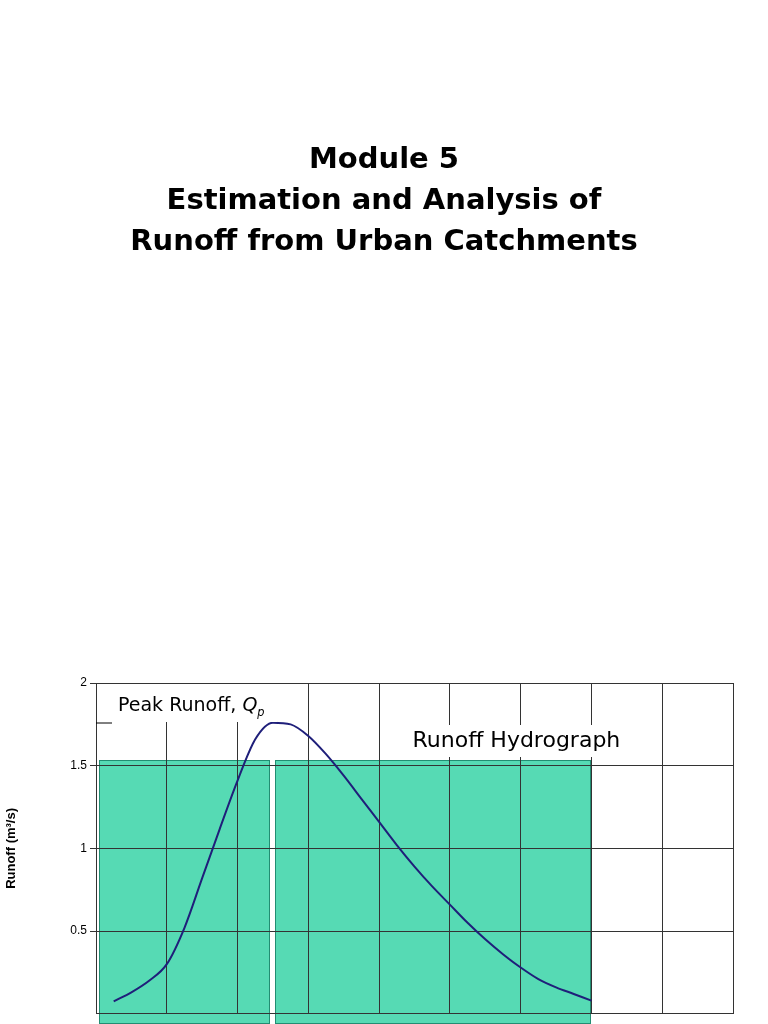 This screenshot has width=768, height=1024. Describe the element at coordinates (79, 765) in the screenshot. I see `y-tick-label: 1.5` at that location.